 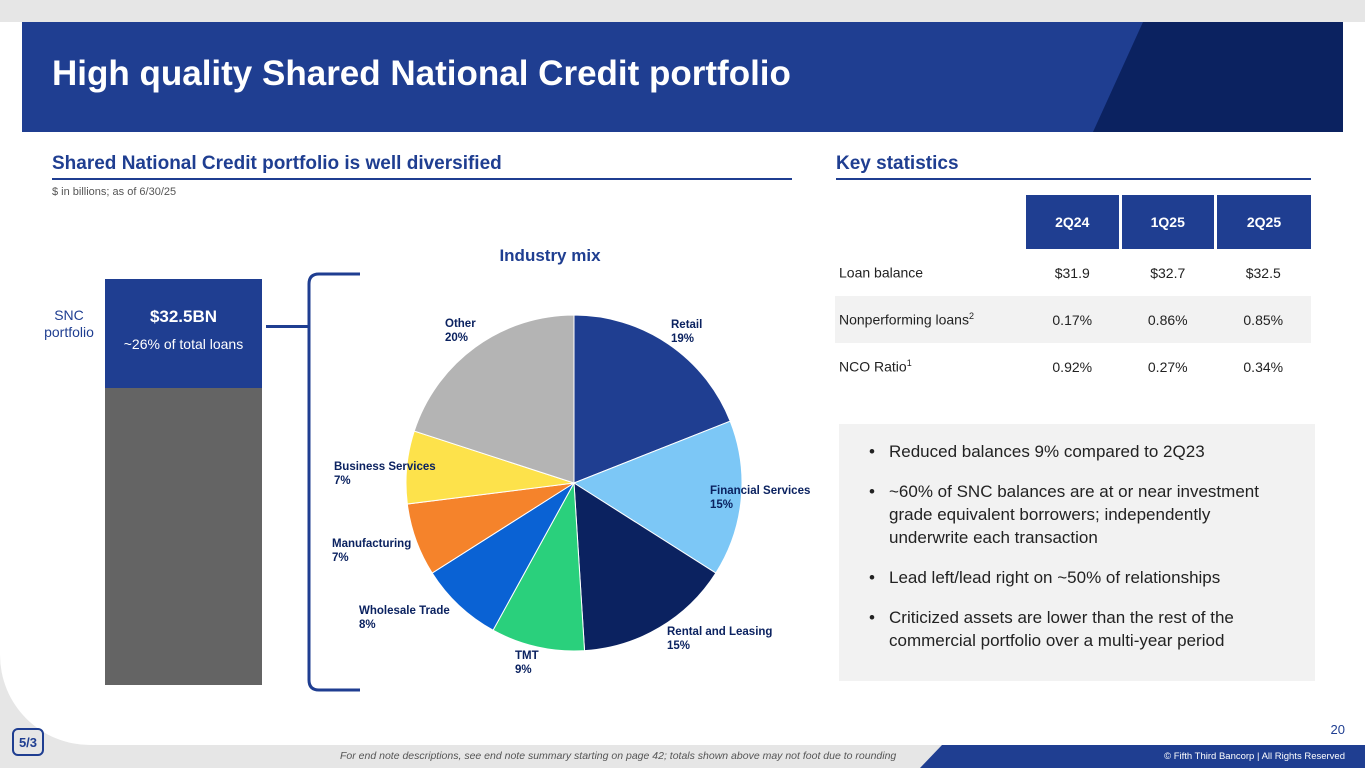 What do you see at coordinates (645, 567) in the screenshot?
I see `pie-slice-rental-and-leasing` at bounding box center [645, 567].